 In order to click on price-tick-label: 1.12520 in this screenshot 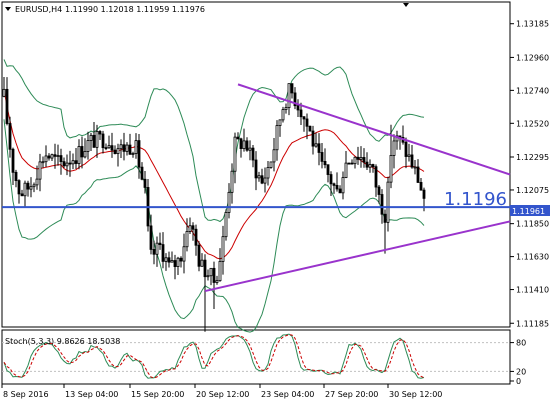, I will do `click(532, 123)`.